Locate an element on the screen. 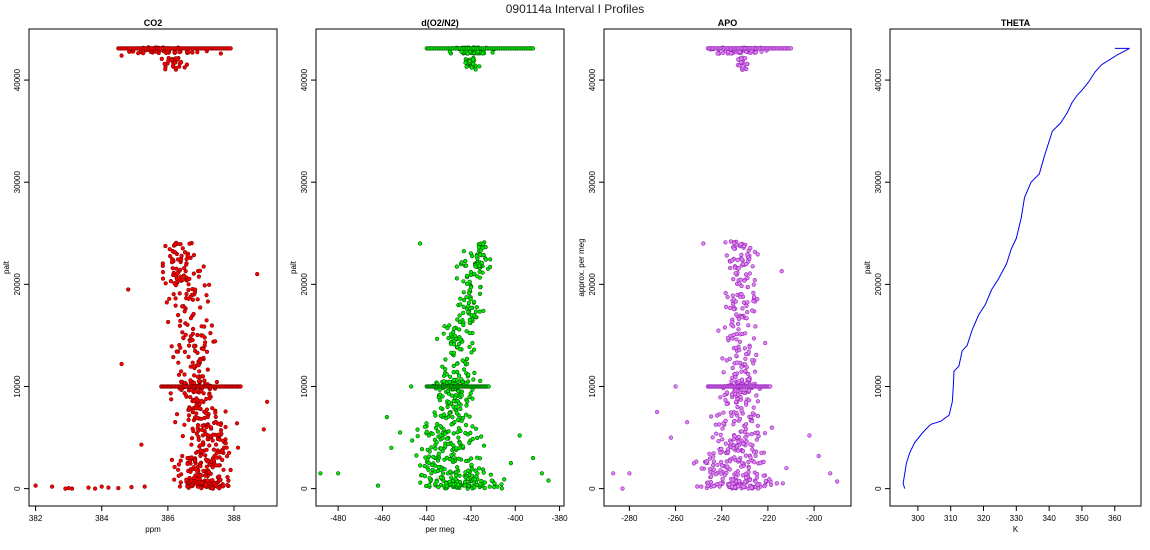  chart-3-title: THETA is located at coordinates (1016, 23).